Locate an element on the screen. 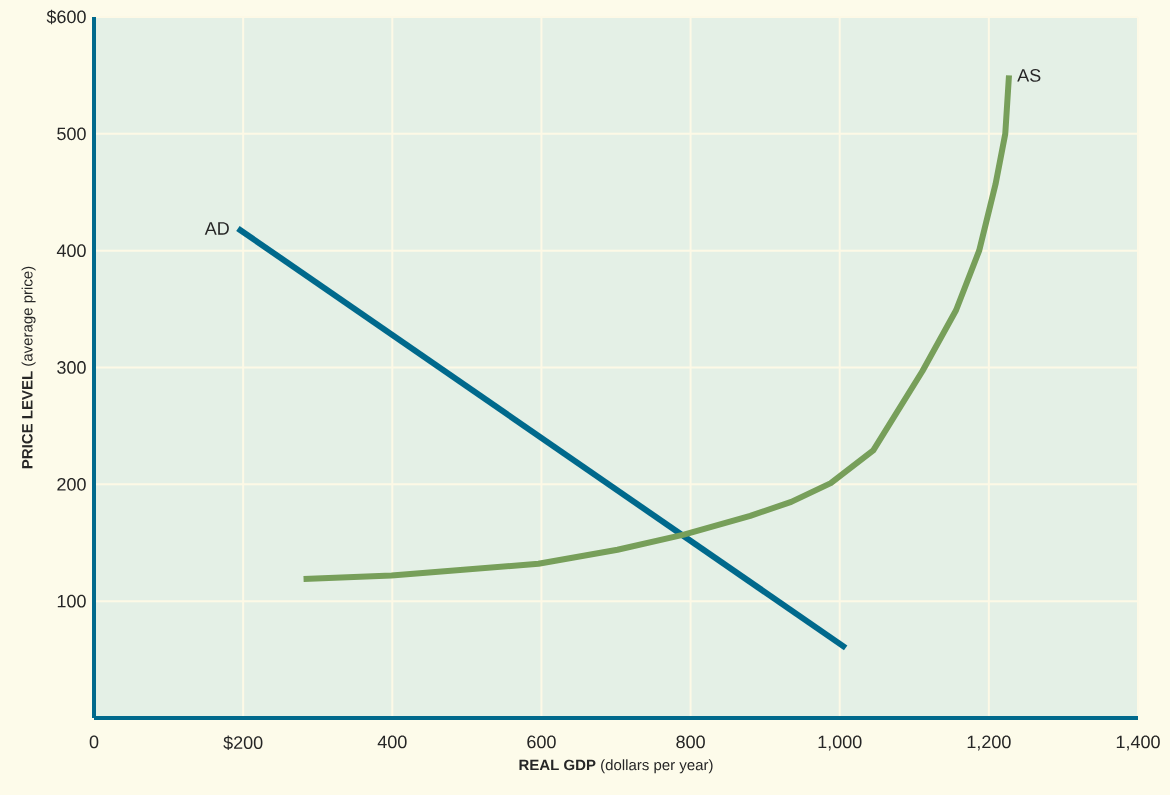  y-tick-label: 200 is located at coordinates (71, 484).